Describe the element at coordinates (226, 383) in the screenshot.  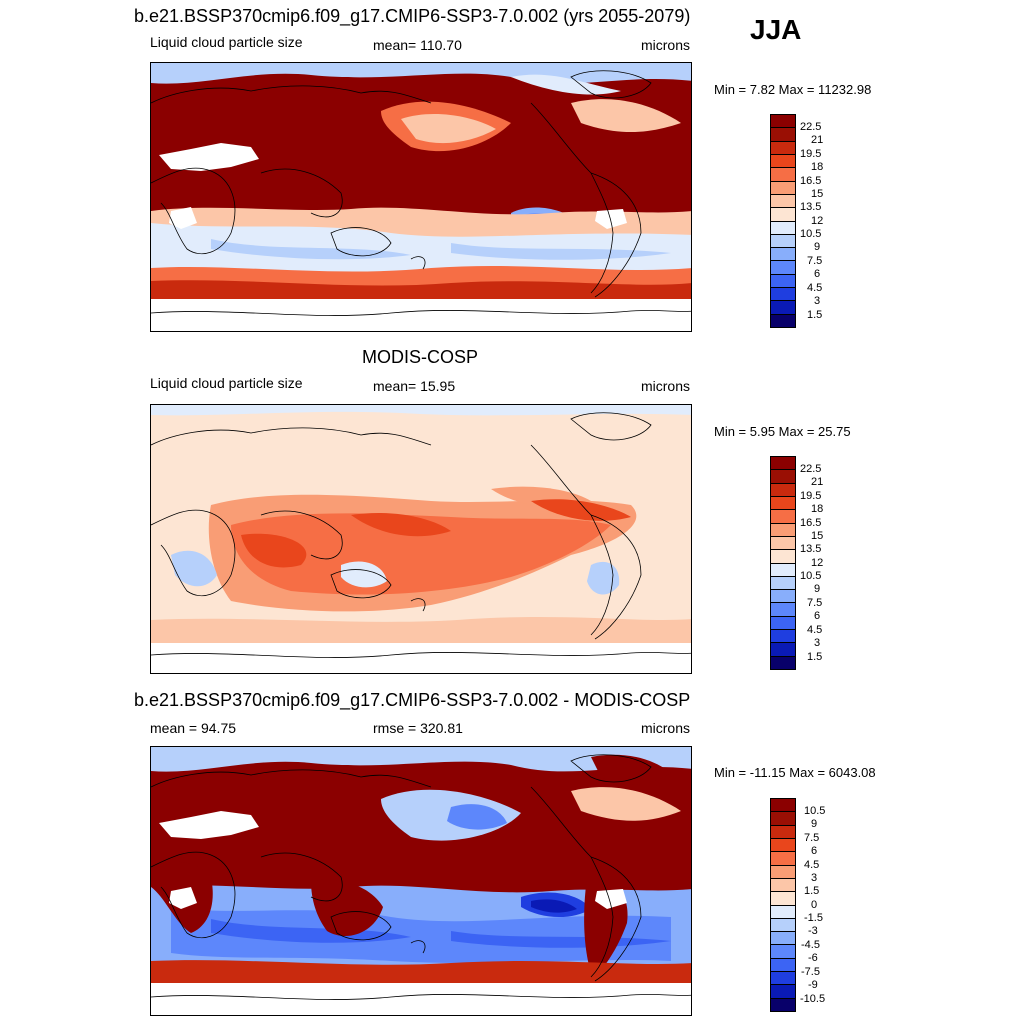
I see `panel2-variable-label: Liquid cloud particle size` at that location.